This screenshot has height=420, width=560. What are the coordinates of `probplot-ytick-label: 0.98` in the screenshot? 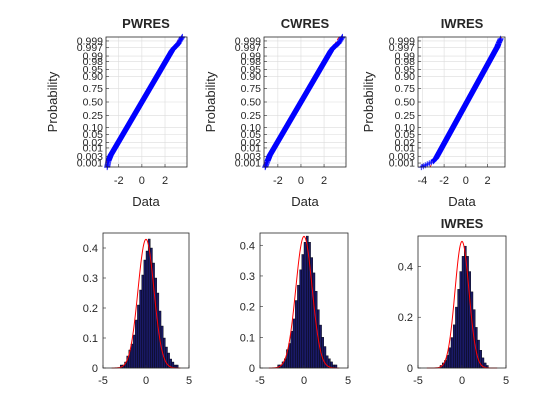 It's located at (251, 62).